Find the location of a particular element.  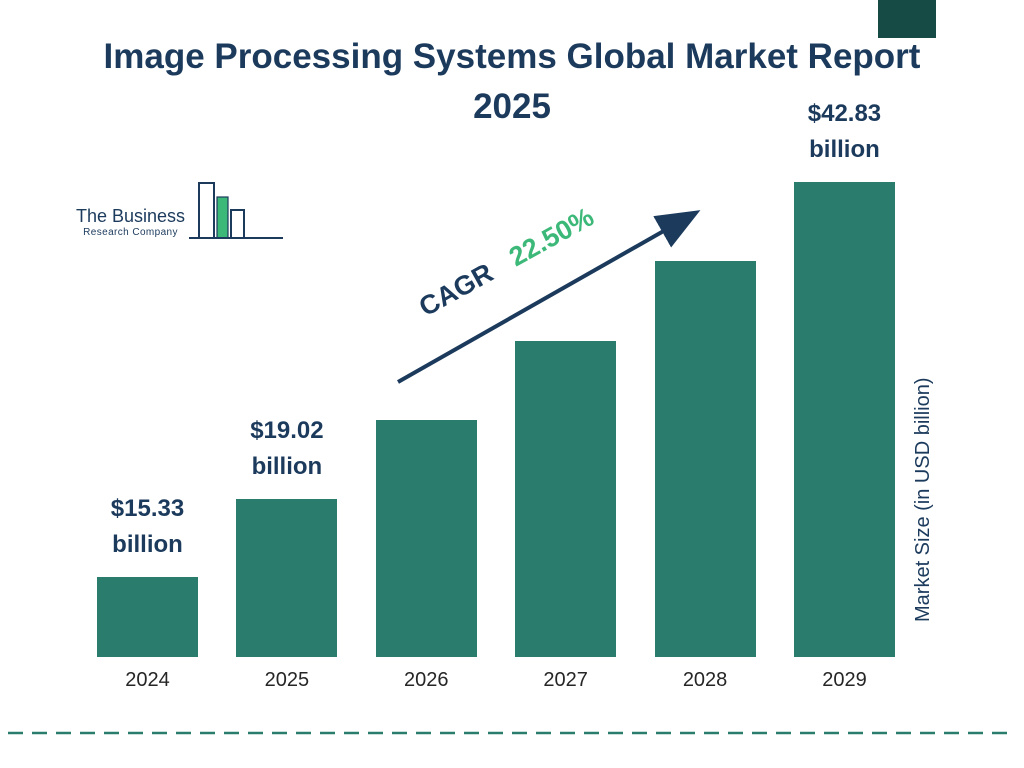

y-axis-label: Market Size (in USD billion) is located at coordinates (923, 500).